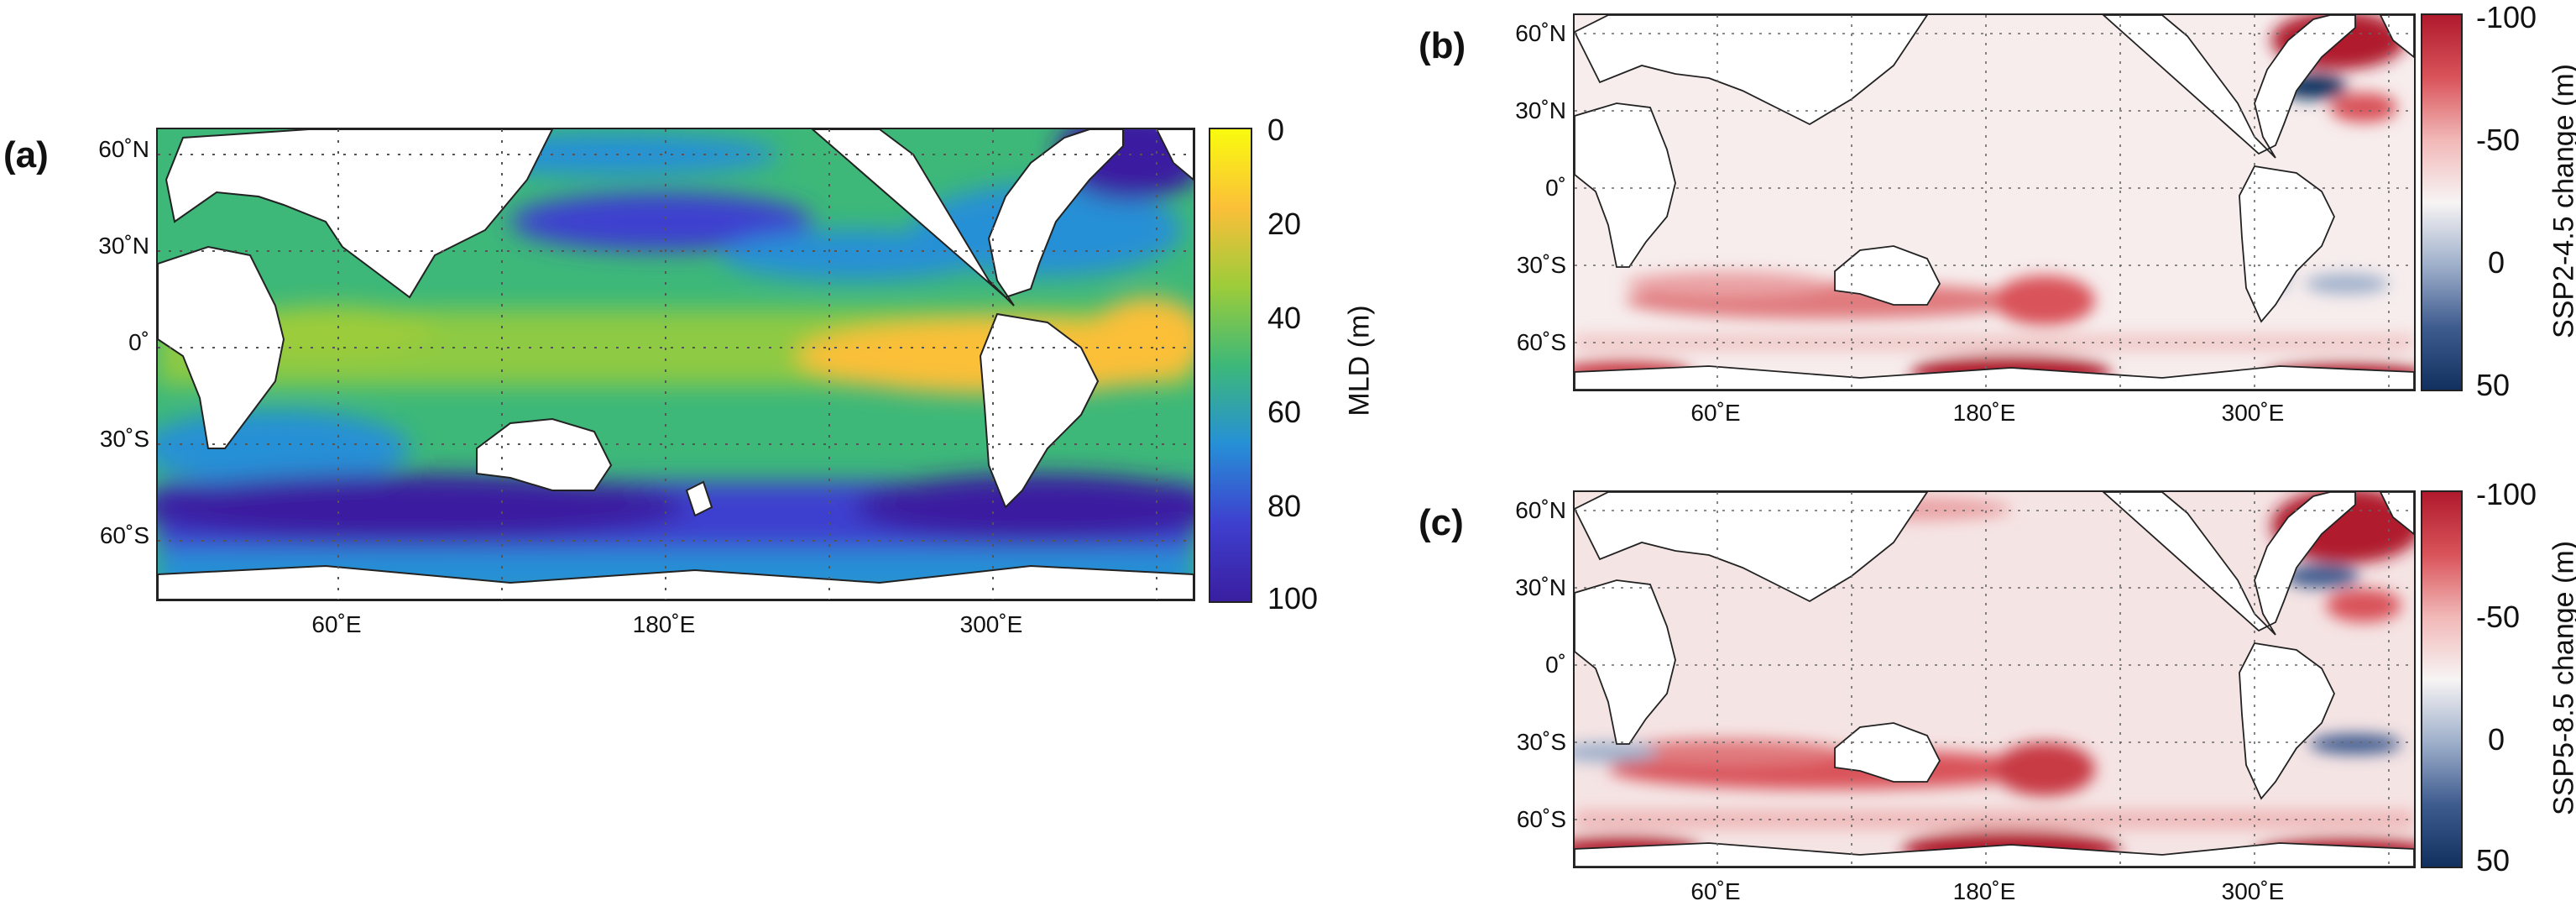  Describe the element at coordinates (664, 624) in the screenshot. I see `panel-a-lon-180e: 180˚E` at that location.